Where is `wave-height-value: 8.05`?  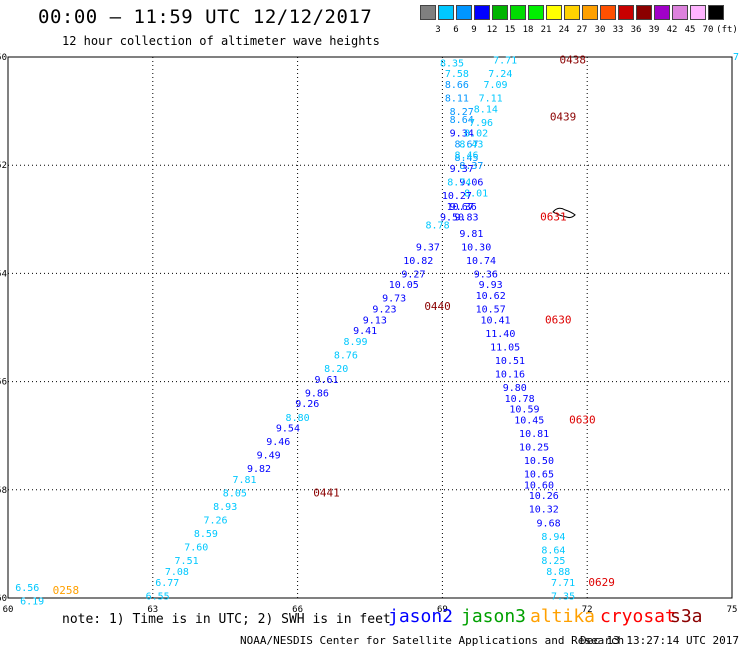 wave-height-value: 8.05 is located at coordinates (235, 494).